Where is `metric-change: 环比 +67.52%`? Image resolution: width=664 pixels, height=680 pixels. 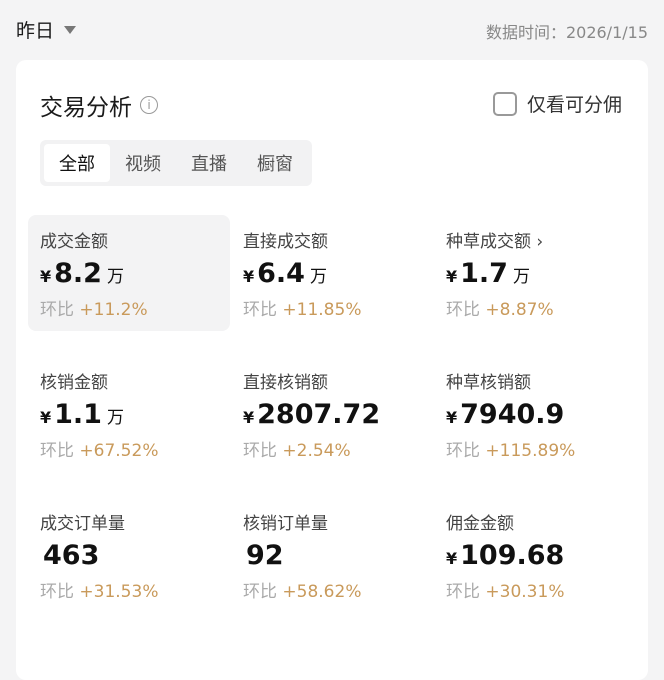
metric-change: 环比 +67.52% is located at coordinates (129, 448).